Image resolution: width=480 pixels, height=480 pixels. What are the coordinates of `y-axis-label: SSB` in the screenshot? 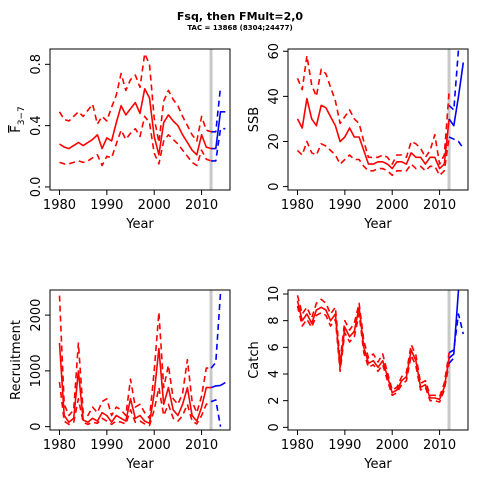 It's located at (254, 119).